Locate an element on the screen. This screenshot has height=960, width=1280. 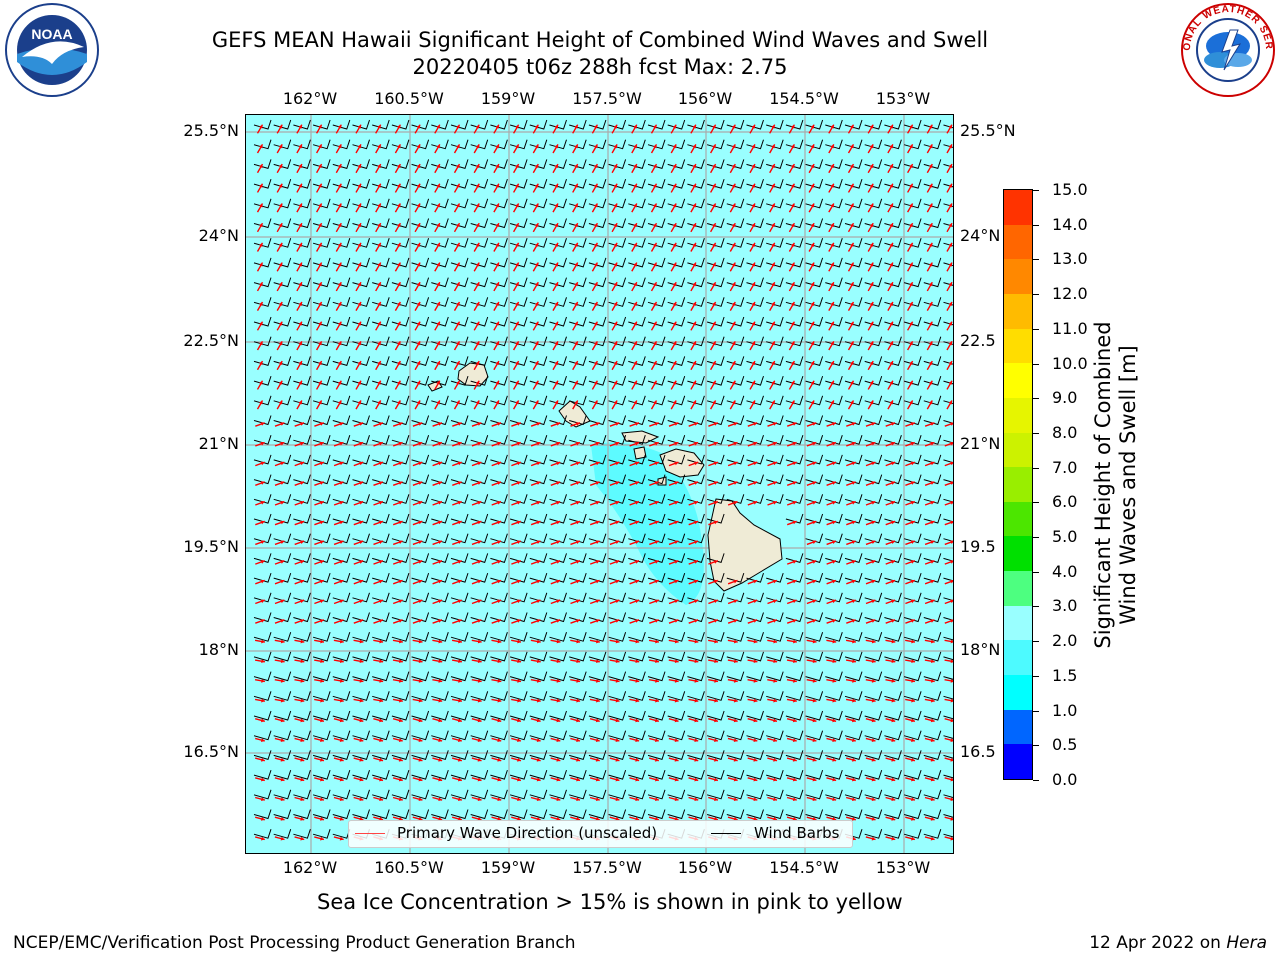
colorbar-tick-label: 14.0 is located at coordinates (1070, 224).